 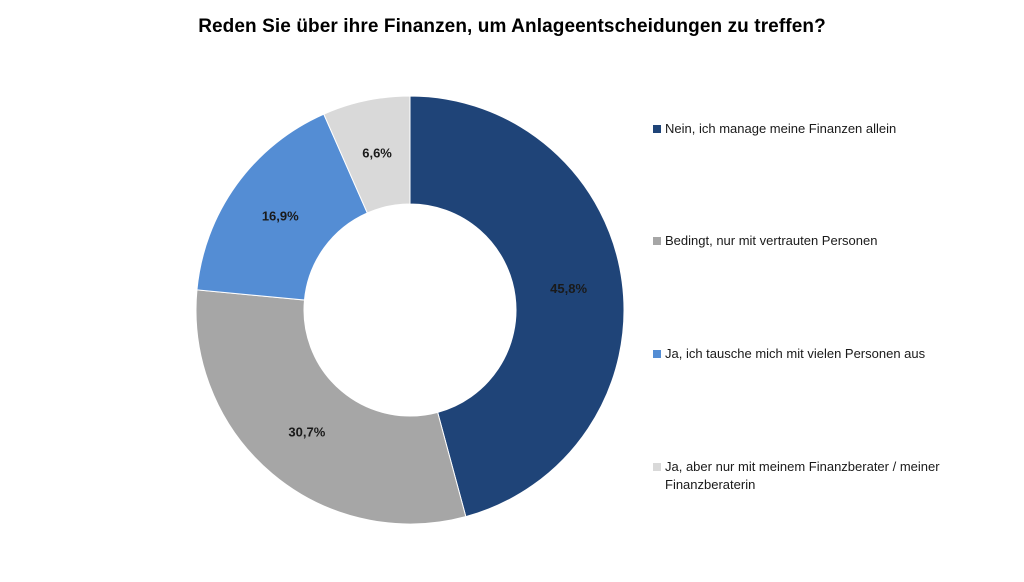 What do you see at coordinates (781, 128) in the screenshot?
I see `legend-label: Nein, ich manage meine Finanzen allein` at bounding box center [781, 128].